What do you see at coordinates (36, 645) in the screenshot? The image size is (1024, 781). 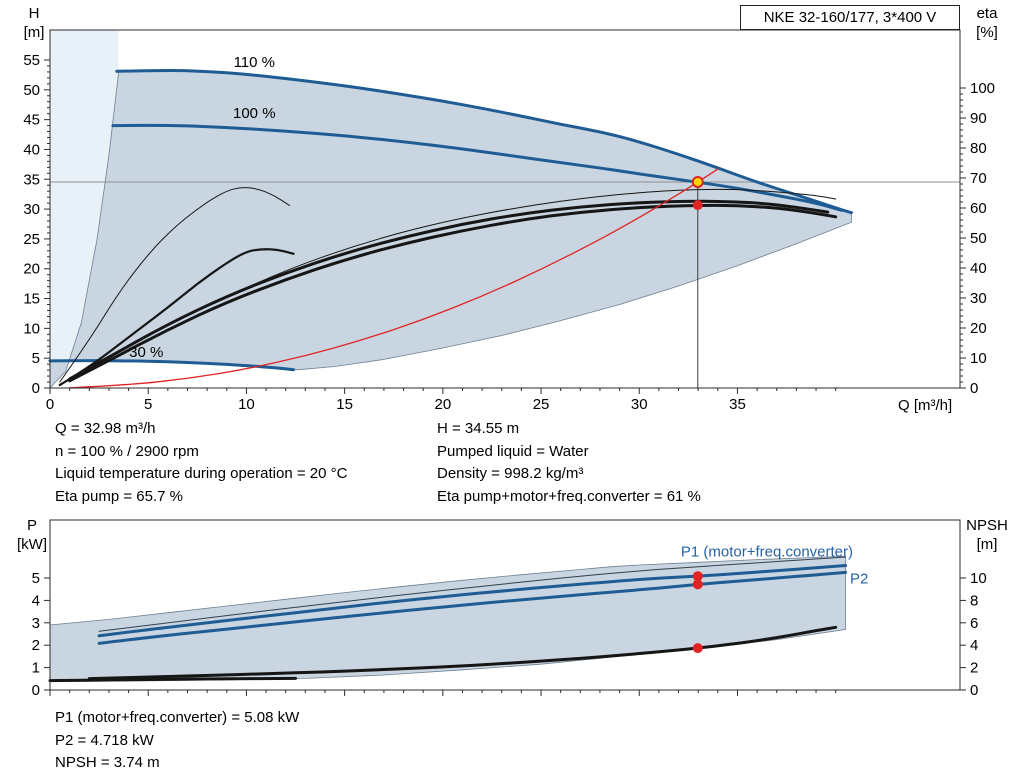 I see `left-tick-label: 2` at bounding box center [36, 645].